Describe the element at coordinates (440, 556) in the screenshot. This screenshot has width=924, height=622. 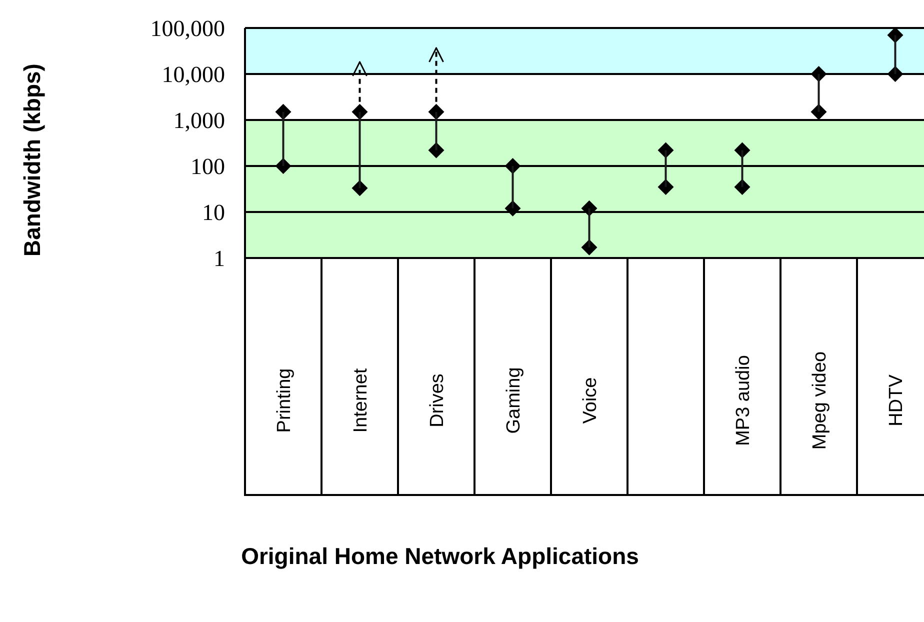
I see `text: Original Home Network Applications` at that location.